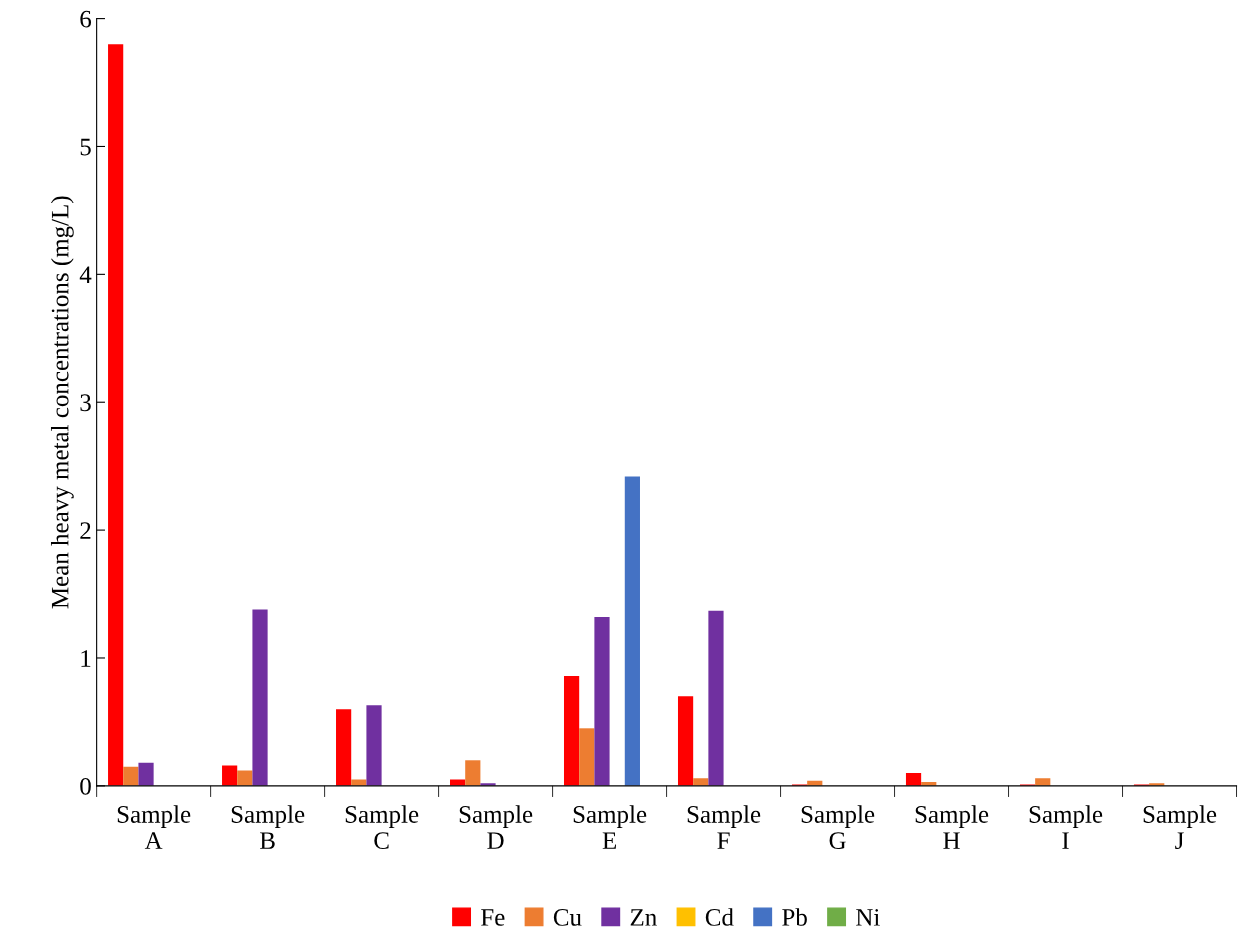  I want to click on x-tick-label: Sample D, so click(496, 827).